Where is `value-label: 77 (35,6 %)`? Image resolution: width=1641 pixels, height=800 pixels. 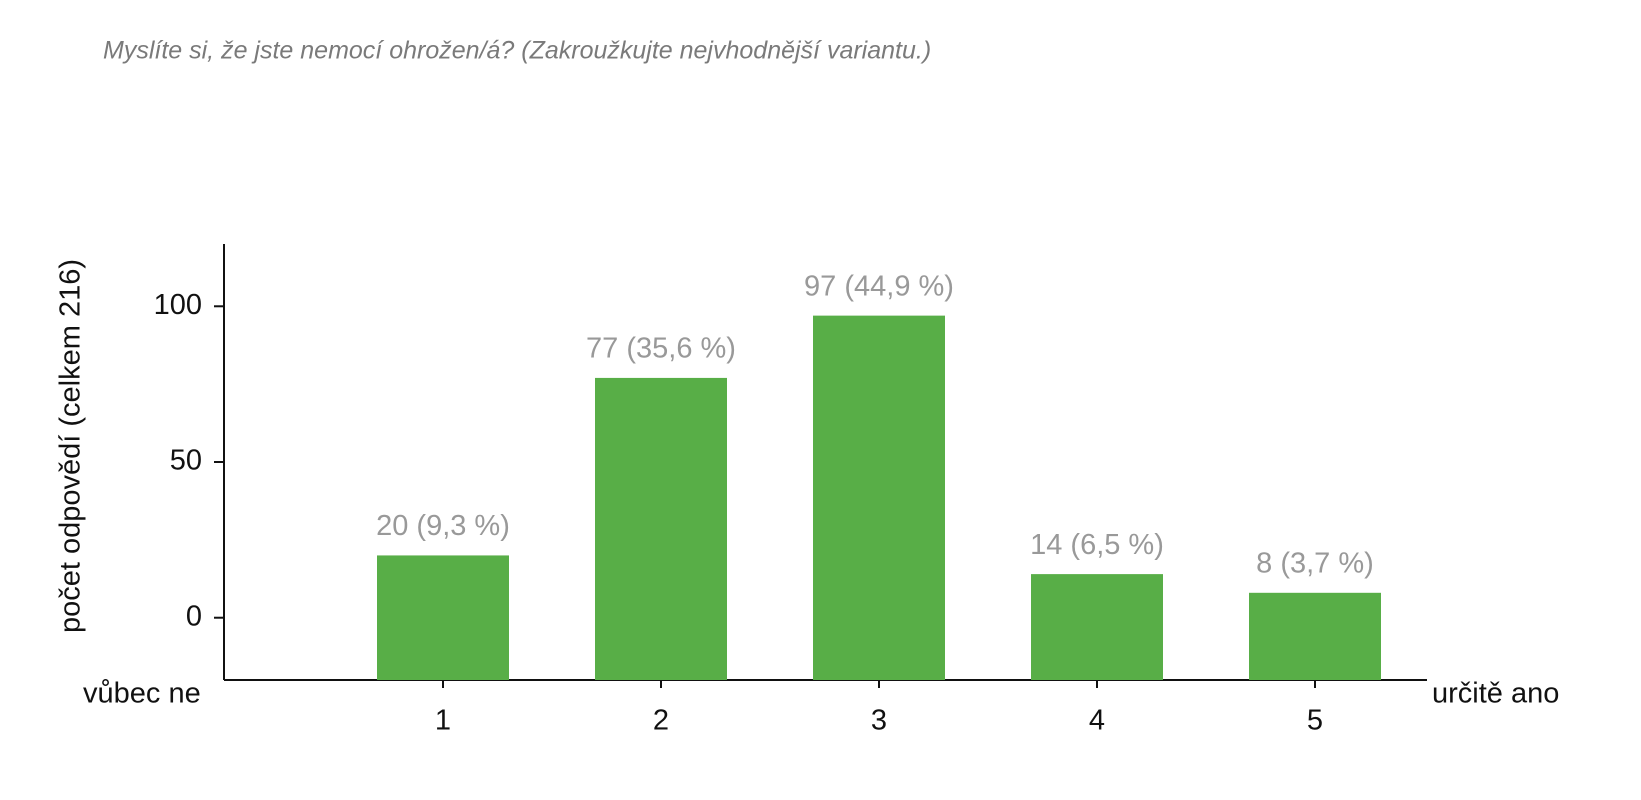
value-label: 77 (35,6 %) is located at coordinates (661, 349).